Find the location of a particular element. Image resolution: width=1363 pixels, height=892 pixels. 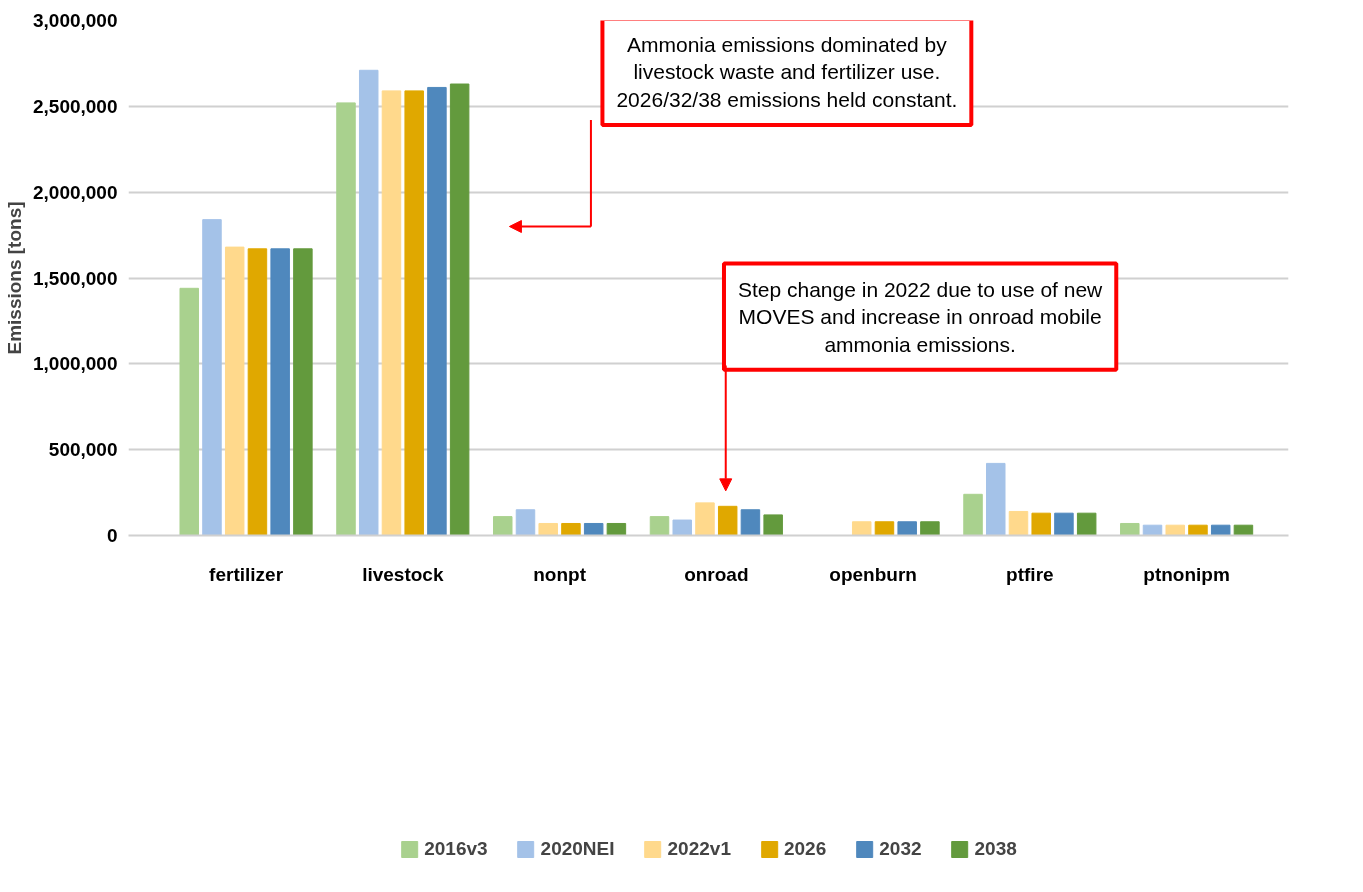

annotation: Step change in 2022 due to use of new MOVES and increase in onroad mobile ammonia emissions. is located at coordinates (920, 316).